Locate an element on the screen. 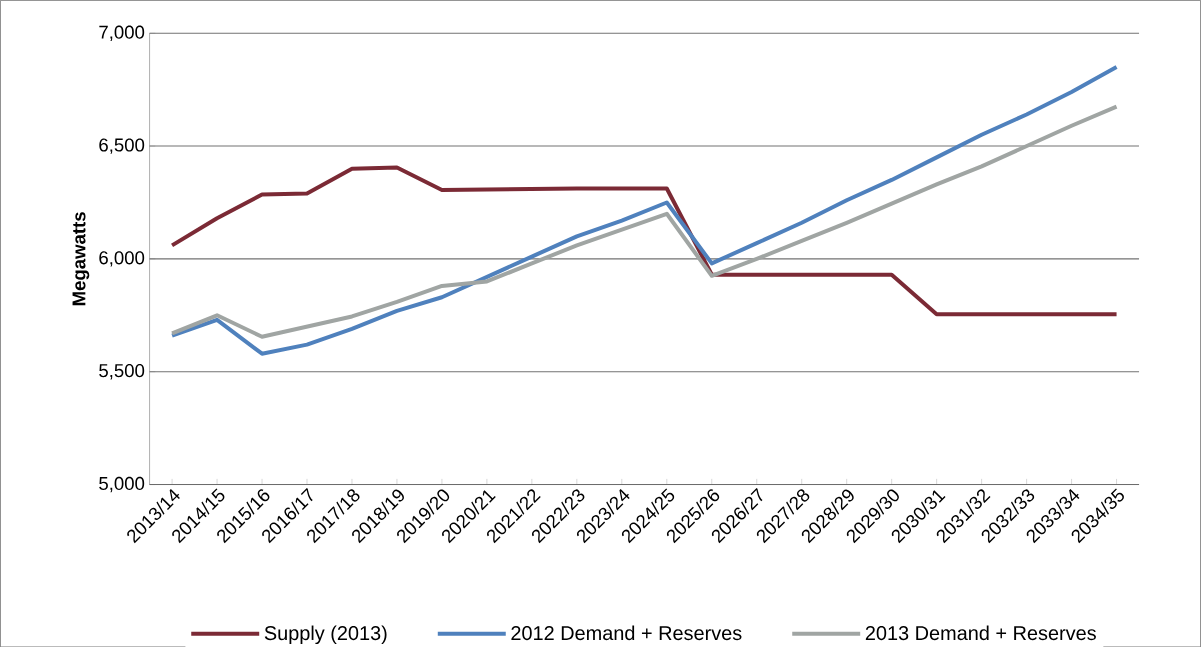  y-tick-label: 6,000 is located at coordinates (122, 259).